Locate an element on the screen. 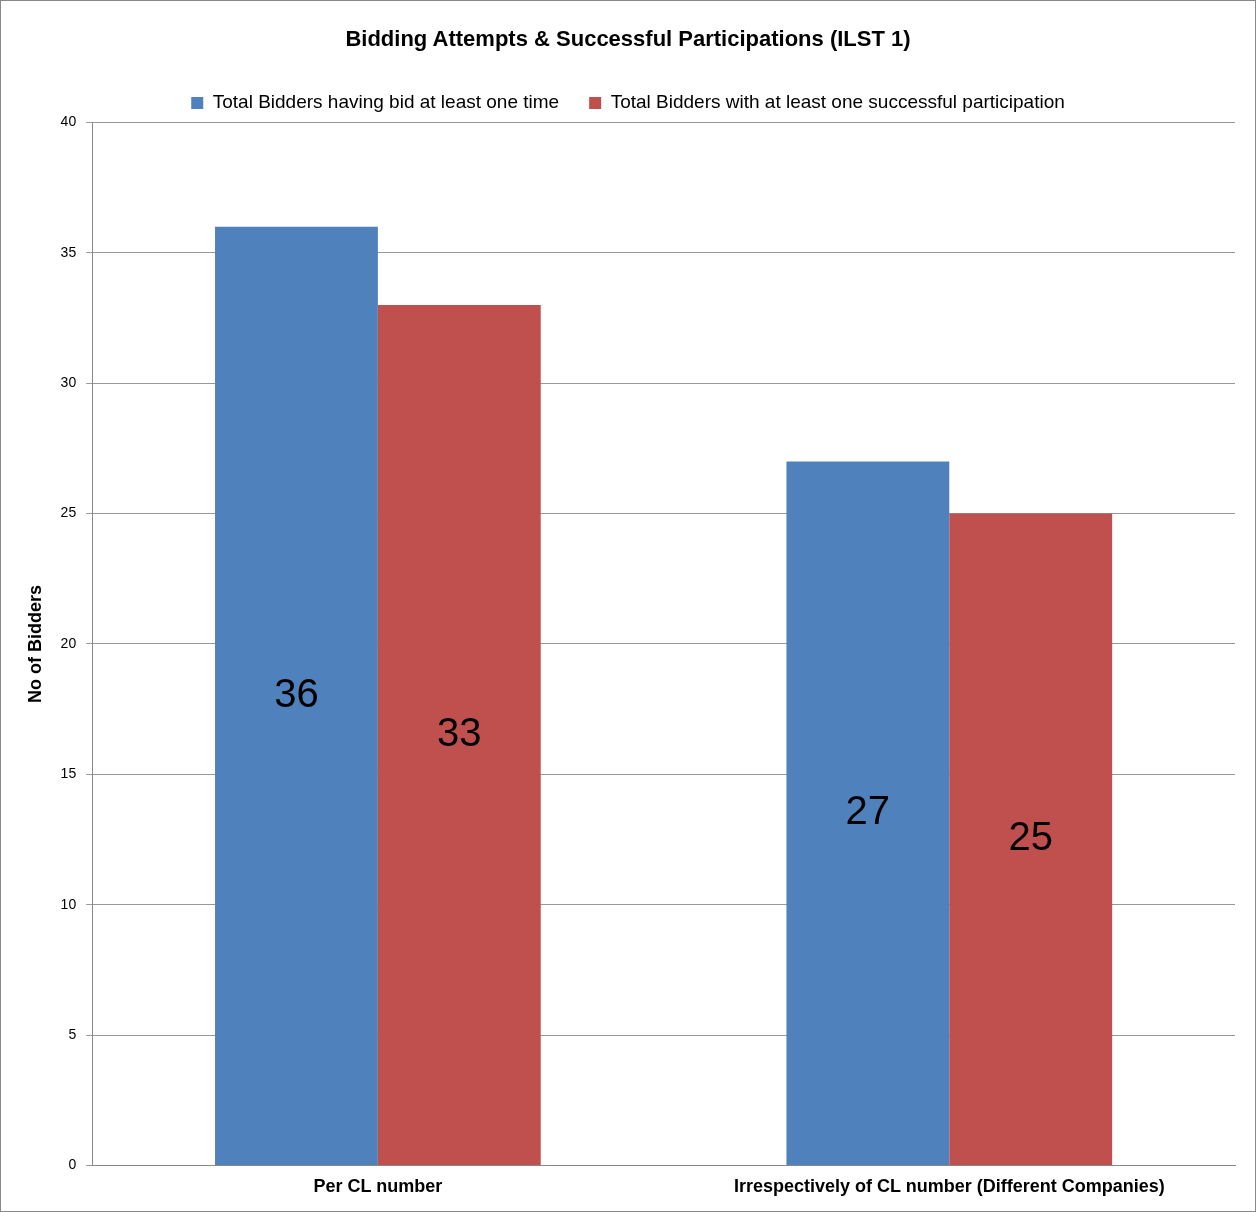 The height and width of the screenshot is (1212, 1256). legend-label: Total Bidders having bid at least one time is located at coordinates (386, 102).